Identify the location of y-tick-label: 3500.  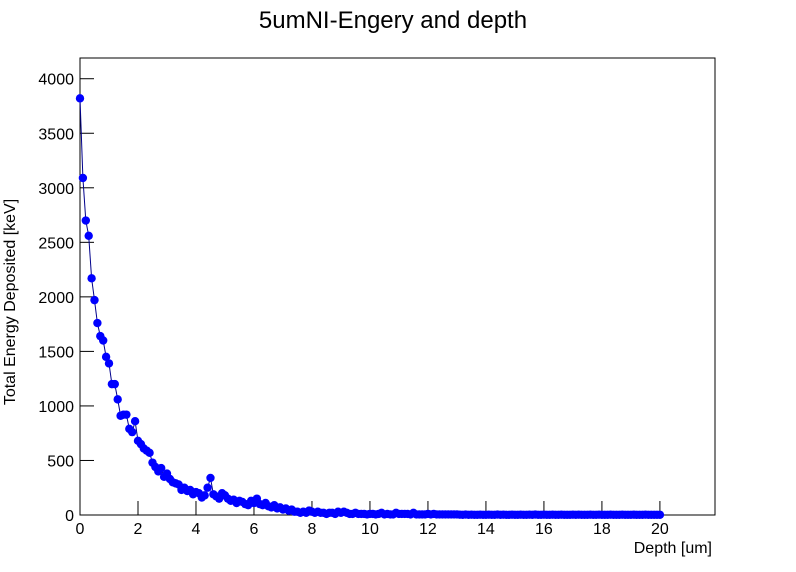
(56, 134).